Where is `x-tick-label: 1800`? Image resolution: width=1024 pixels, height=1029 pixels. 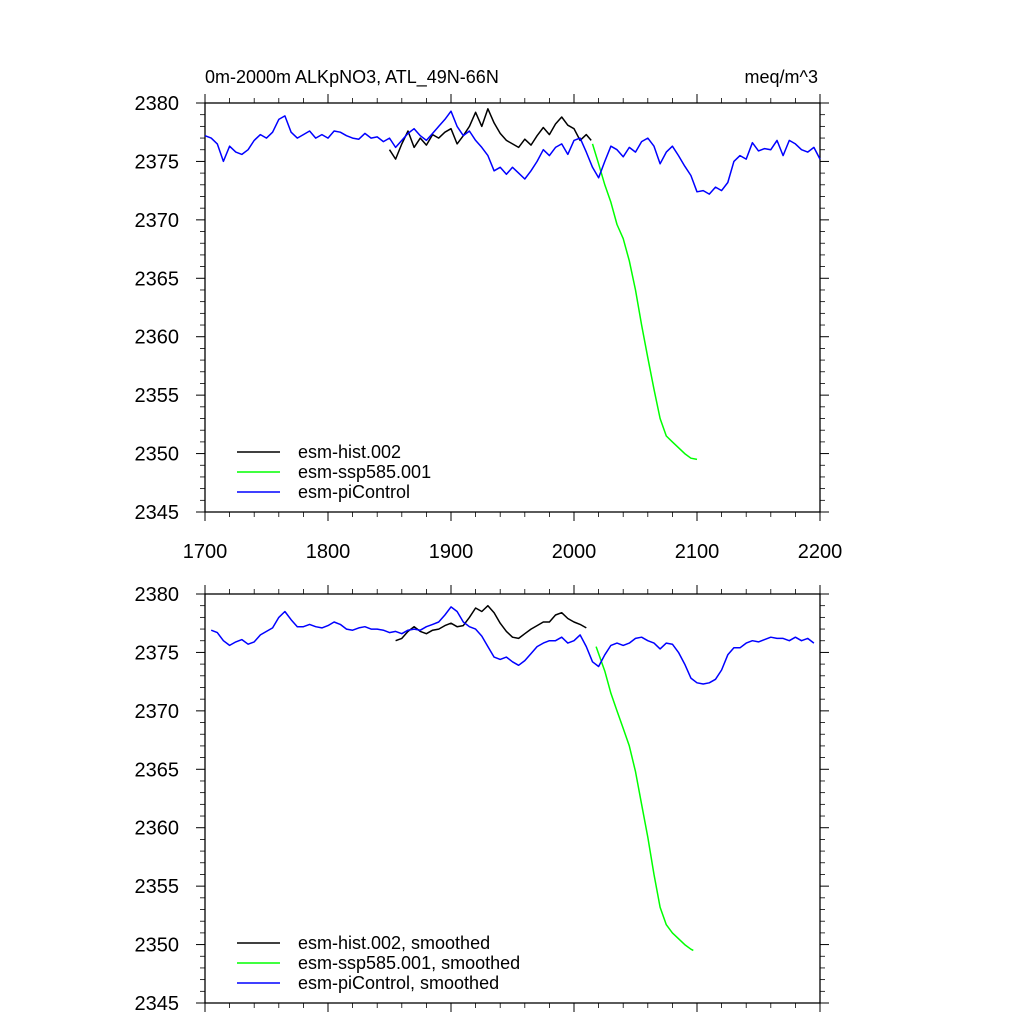 x-tick-label: 1800 is located at coordinates (328, 552).